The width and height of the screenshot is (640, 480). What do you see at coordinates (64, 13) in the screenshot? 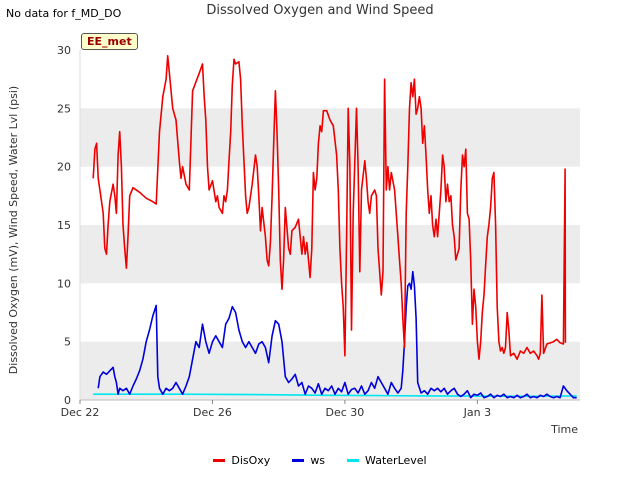
I see `no-data-note: No data for f_MD_DO` at bounding box center [64, 13].